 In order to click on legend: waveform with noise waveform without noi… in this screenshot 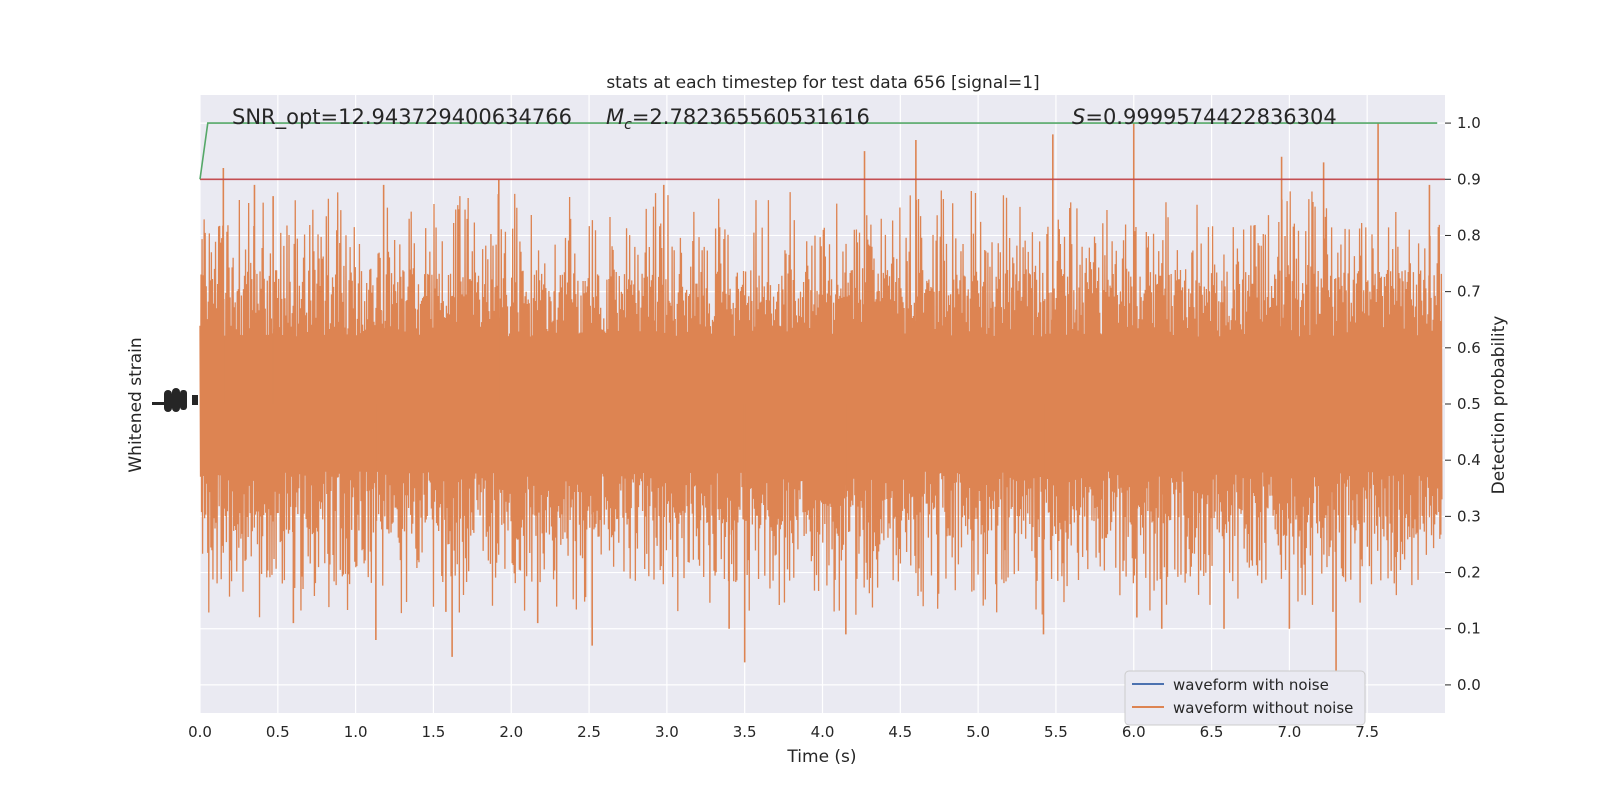, I will do `click(1245, 698)`.